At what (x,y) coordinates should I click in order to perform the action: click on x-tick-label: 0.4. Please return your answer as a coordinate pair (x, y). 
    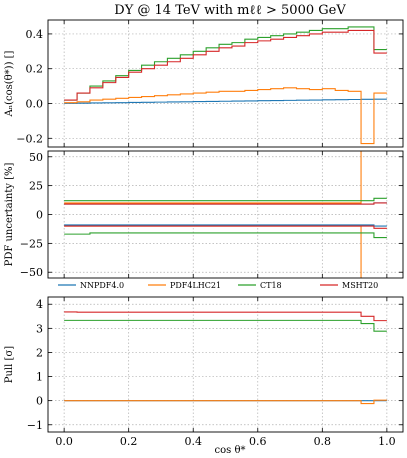
    Looking at the image, I should click on (193, 441).